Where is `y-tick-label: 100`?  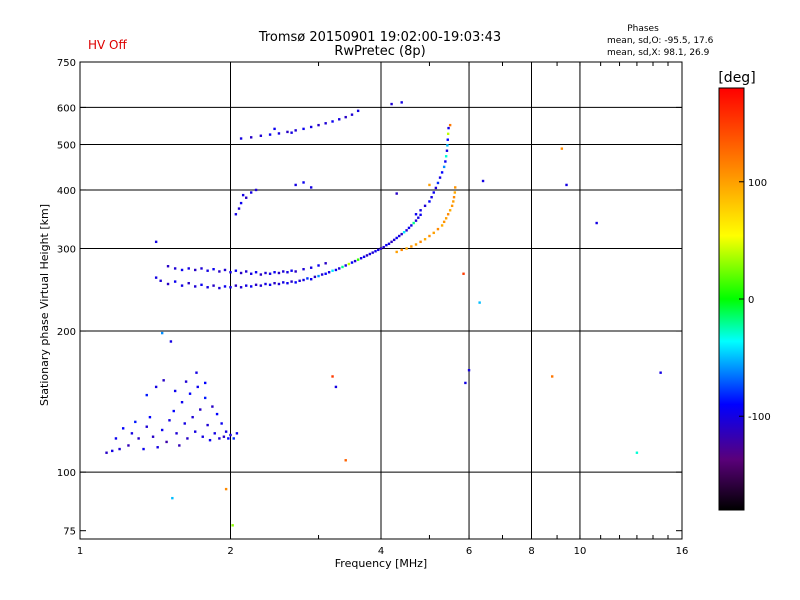 y-tick-label: 100 is located at coordinates (66, 473).